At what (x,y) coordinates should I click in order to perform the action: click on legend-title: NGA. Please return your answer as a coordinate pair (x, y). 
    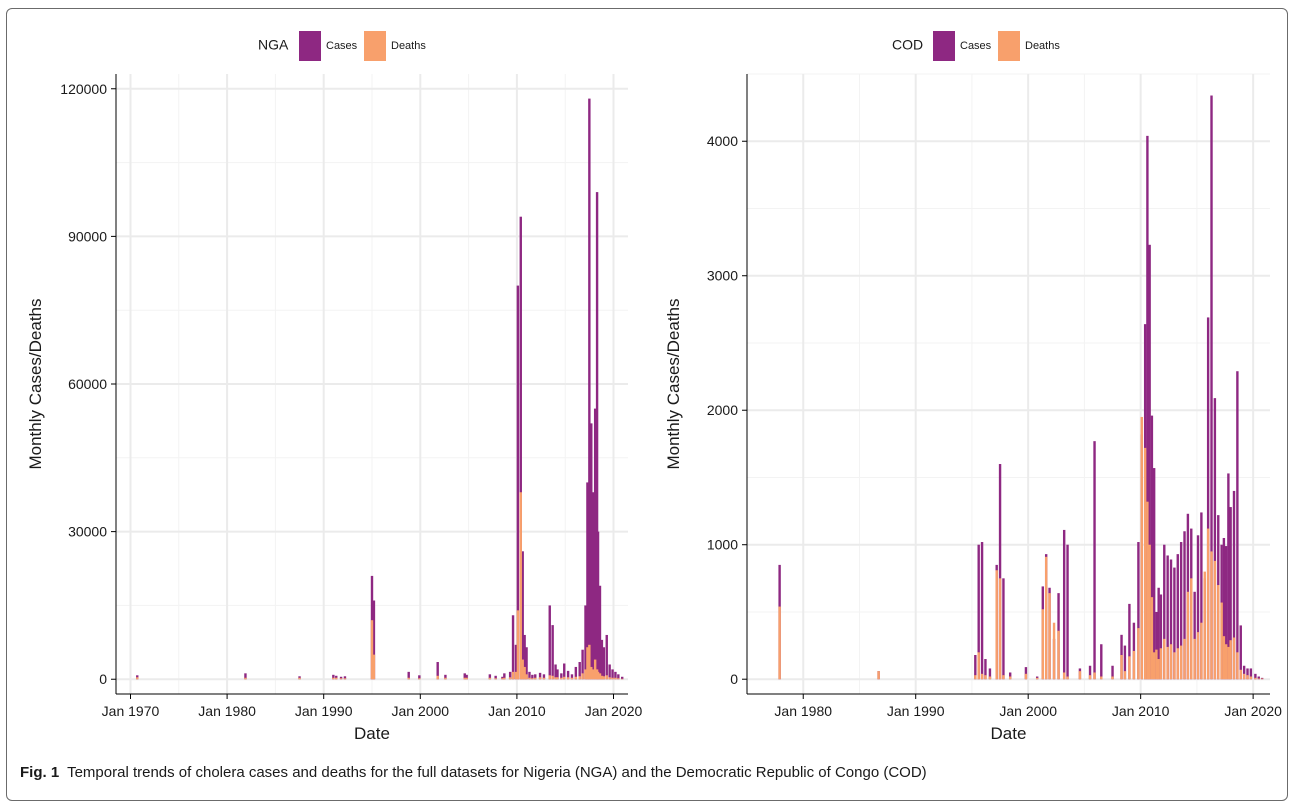
    Looking at the image, I should click on (273, 45).